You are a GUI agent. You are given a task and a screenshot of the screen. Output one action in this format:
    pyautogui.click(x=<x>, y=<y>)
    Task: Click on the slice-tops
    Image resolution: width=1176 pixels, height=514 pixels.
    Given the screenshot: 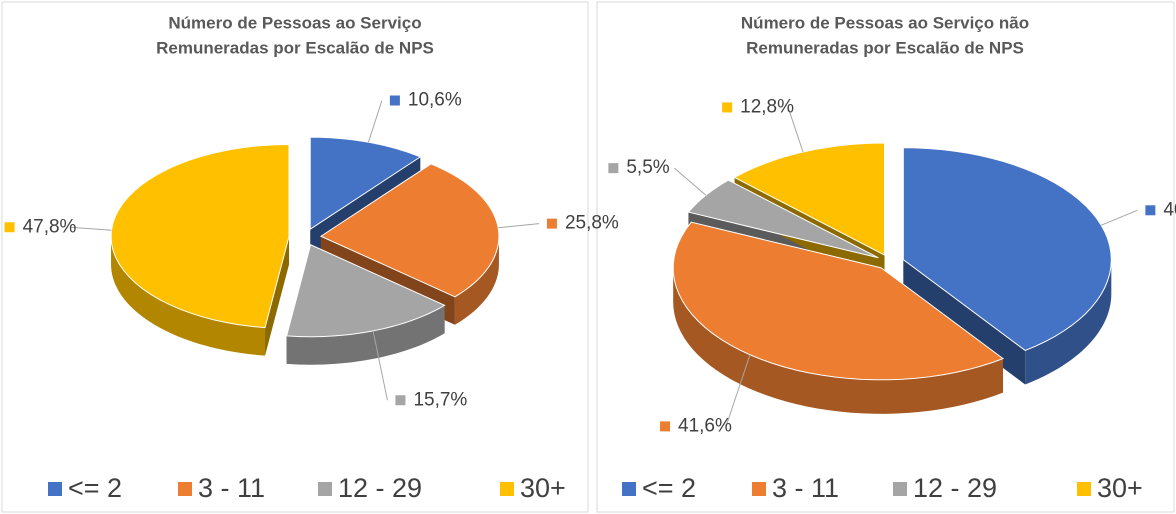 What is the action you would take?
    pyautogui.click(x=305, y=237)
    